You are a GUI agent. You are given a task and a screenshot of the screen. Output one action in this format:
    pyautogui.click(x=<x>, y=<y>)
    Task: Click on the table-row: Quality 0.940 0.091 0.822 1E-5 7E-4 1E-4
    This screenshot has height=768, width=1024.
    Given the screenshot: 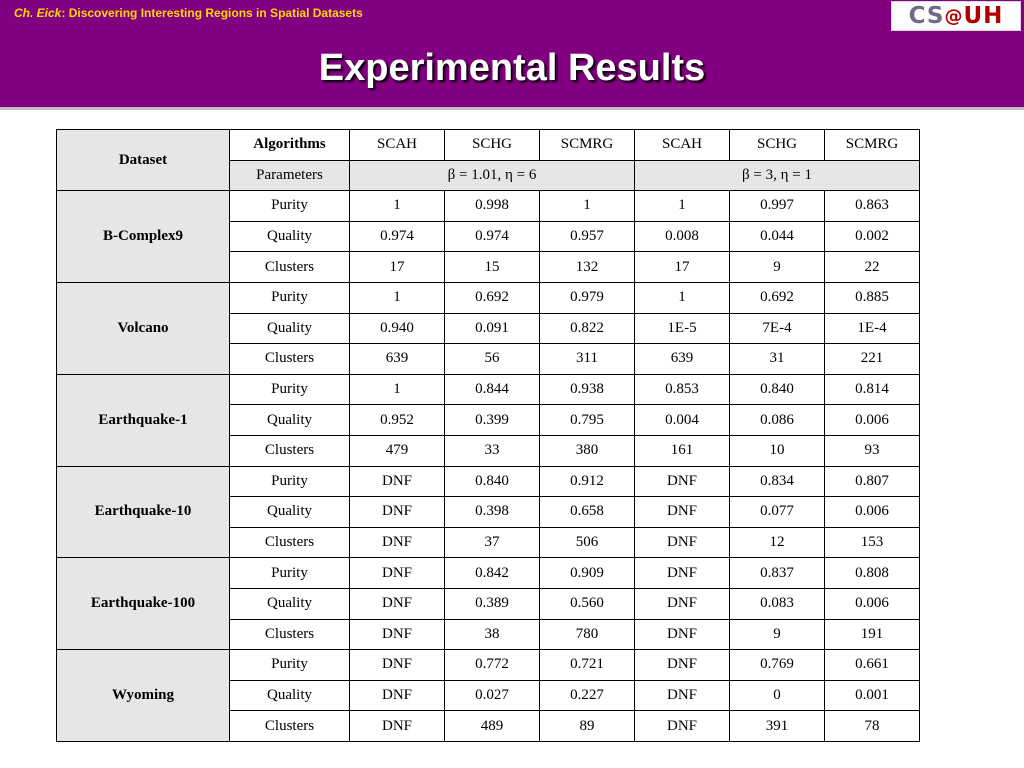 What is the action you would take?
    pyautogui.click(x=488, y=328)
    